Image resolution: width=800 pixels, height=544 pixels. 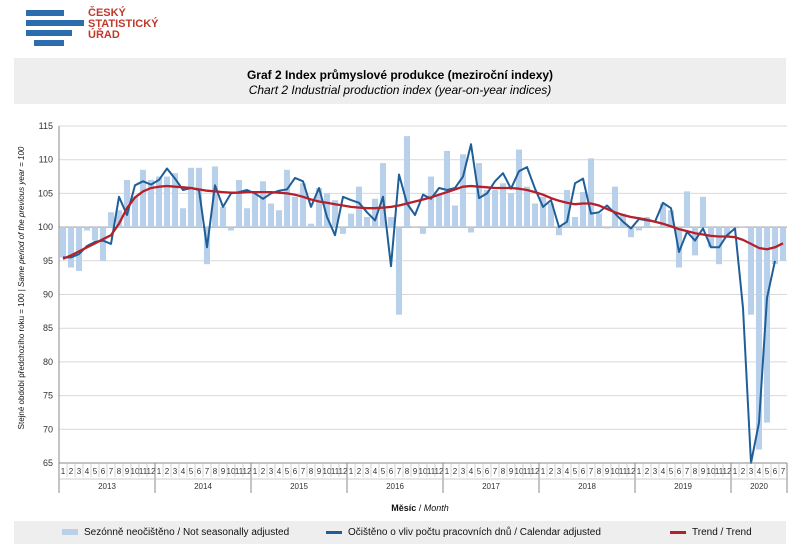 I want to click on y-tick-label: 115, so click(x=46, y=126).